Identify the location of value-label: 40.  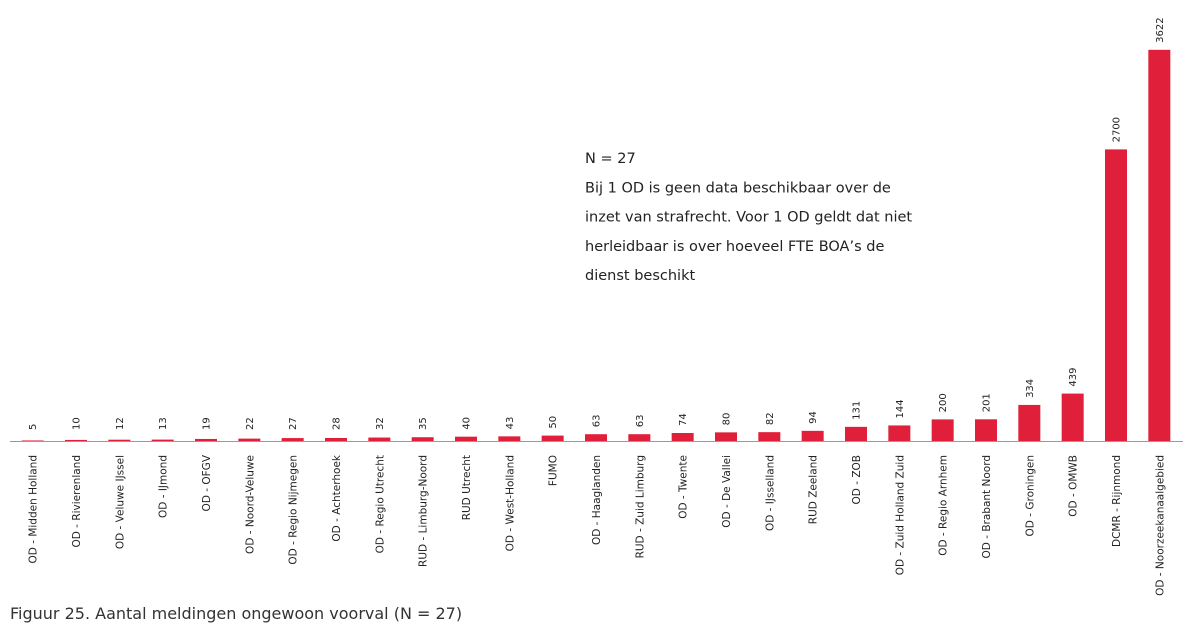
(467, 423).